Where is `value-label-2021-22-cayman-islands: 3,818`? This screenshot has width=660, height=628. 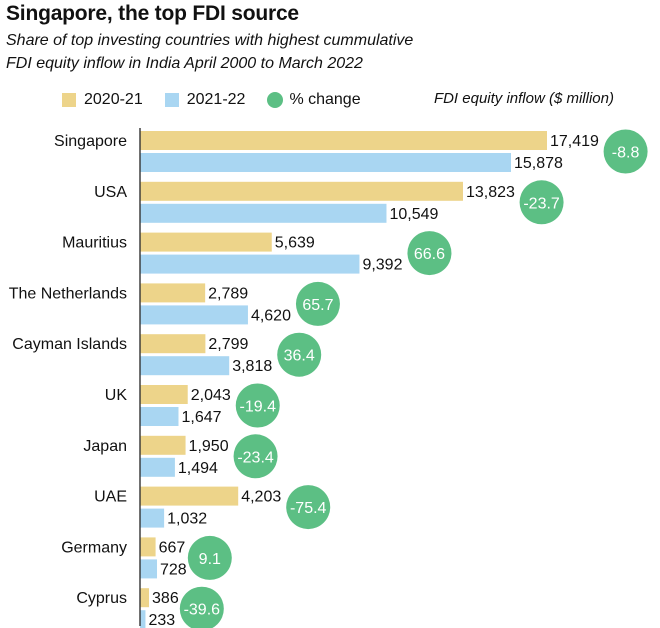 value-label-2021-22-cayman-islands: 3,818 is located at coordinates (252, 366).